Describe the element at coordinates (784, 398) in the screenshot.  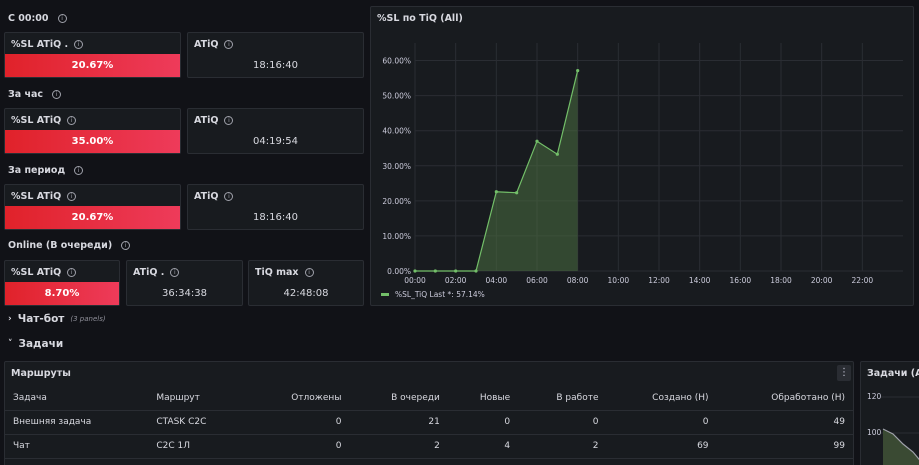
I see `column-header: Обработано (Н)` at that location.